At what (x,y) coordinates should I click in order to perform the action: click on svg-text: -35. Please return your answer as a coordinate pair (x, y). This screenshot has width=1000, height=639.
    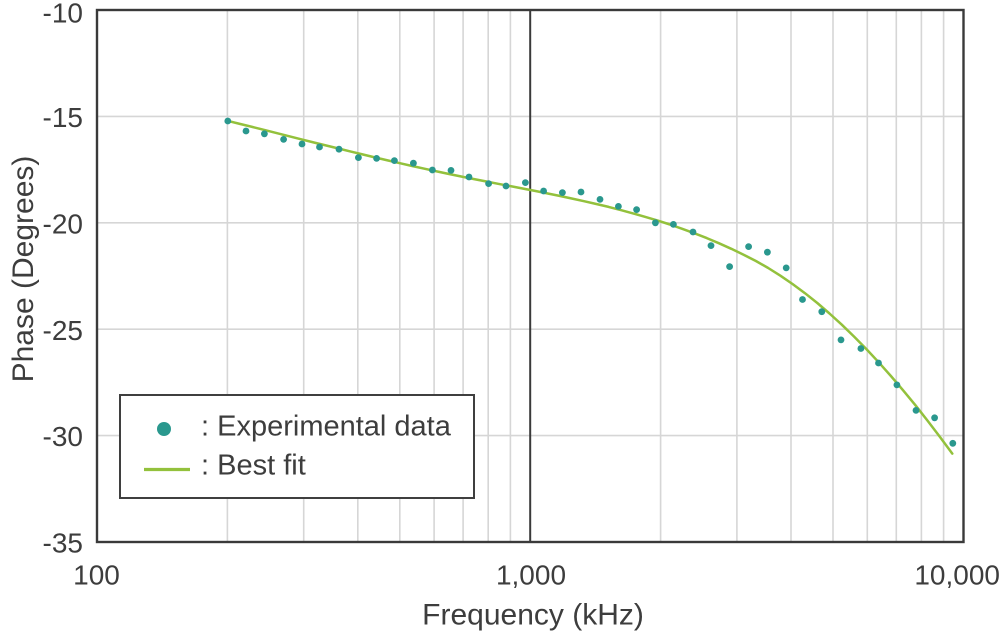
    Looking at the image, I should click on (63, 543).